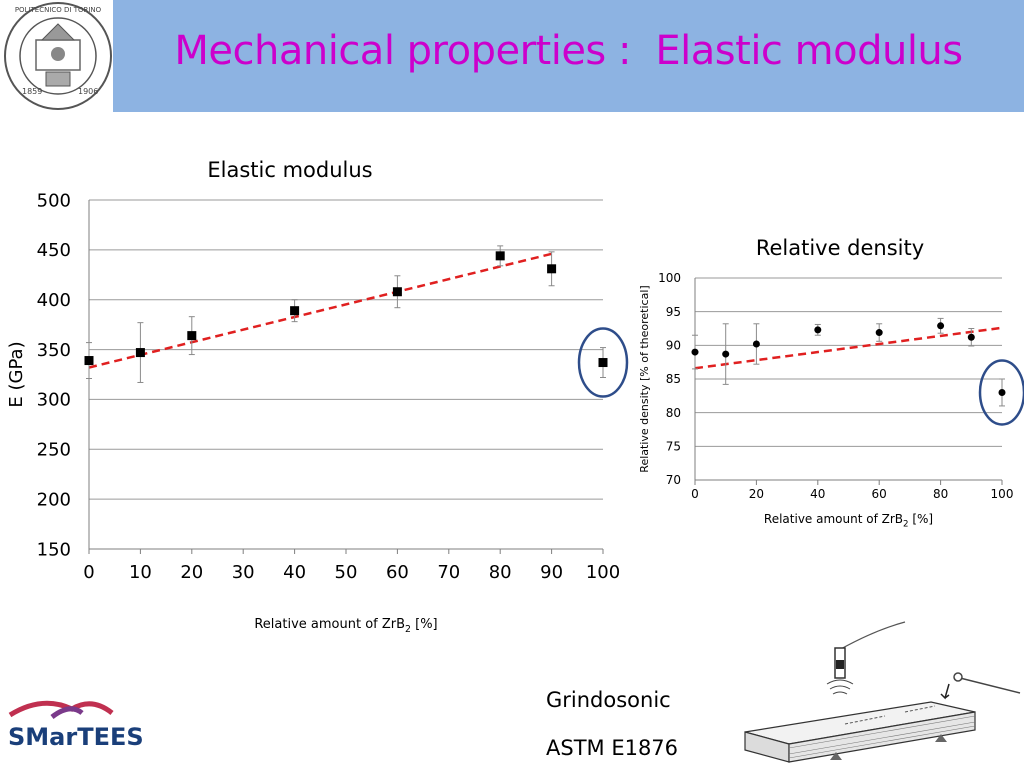 This screenshot has width=1024, height=768. Describe the element at coordinates (882, 692) in the screenshot. I see `grindosonic-setup-diagram` at that location.